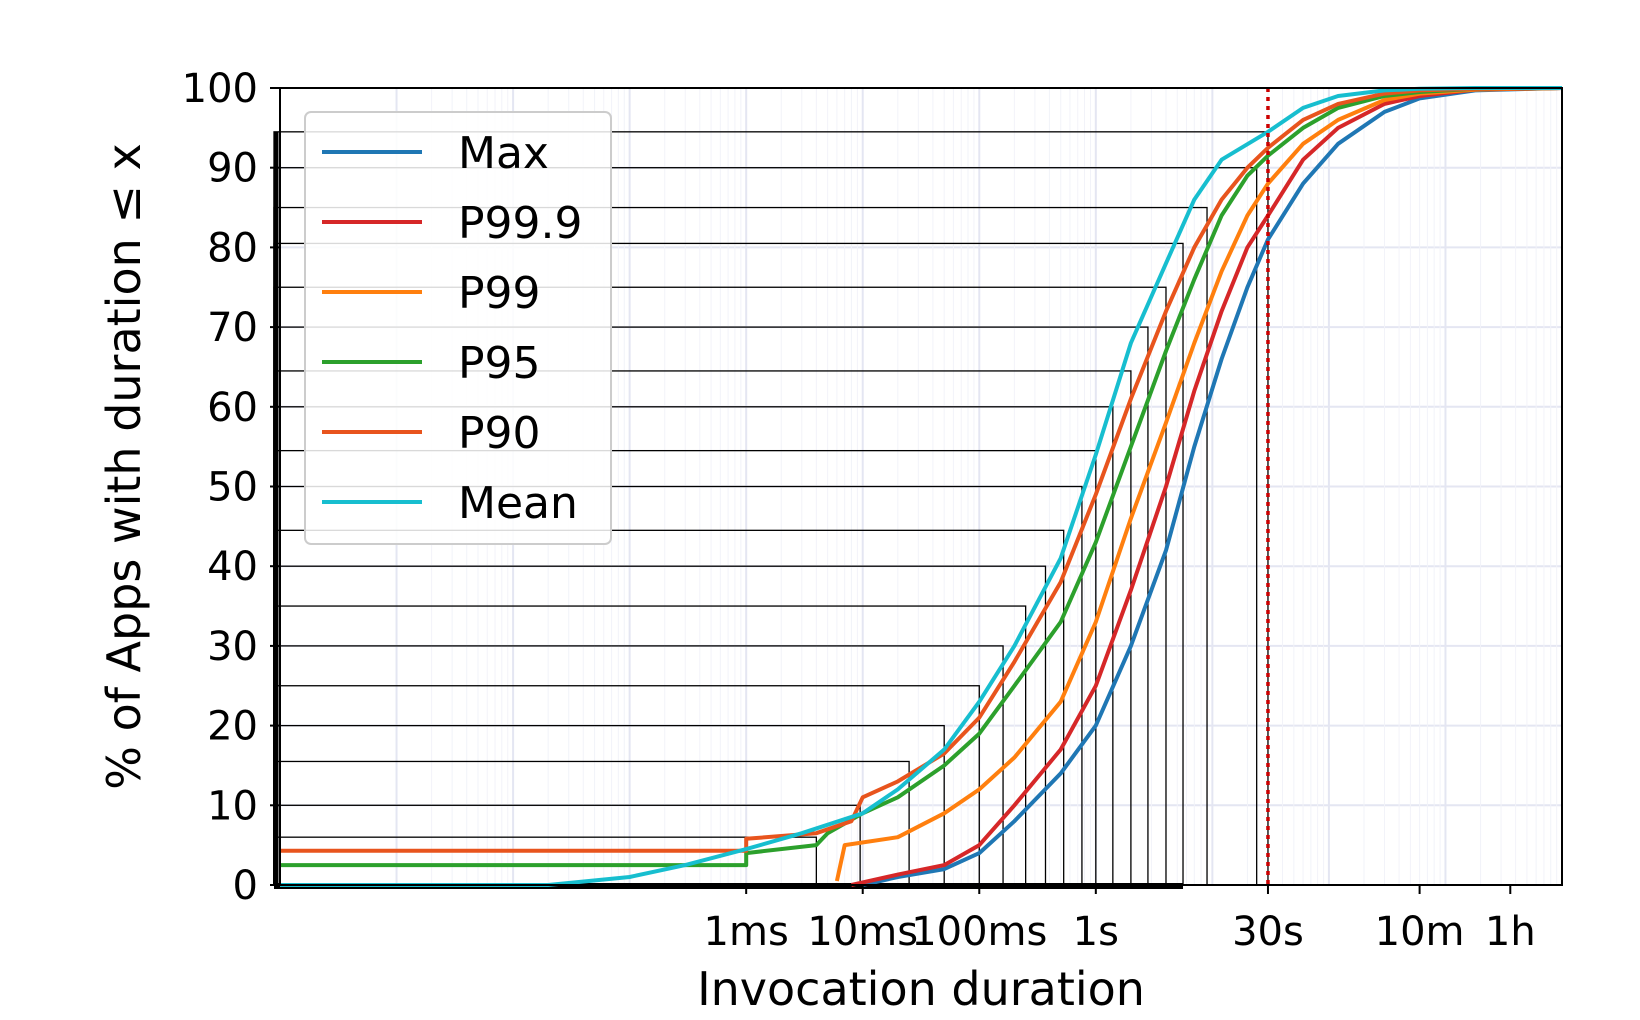 This screenshot has width=1640, height=1020. I want to click on x-tick-label: 10ms, so click(862, 932).